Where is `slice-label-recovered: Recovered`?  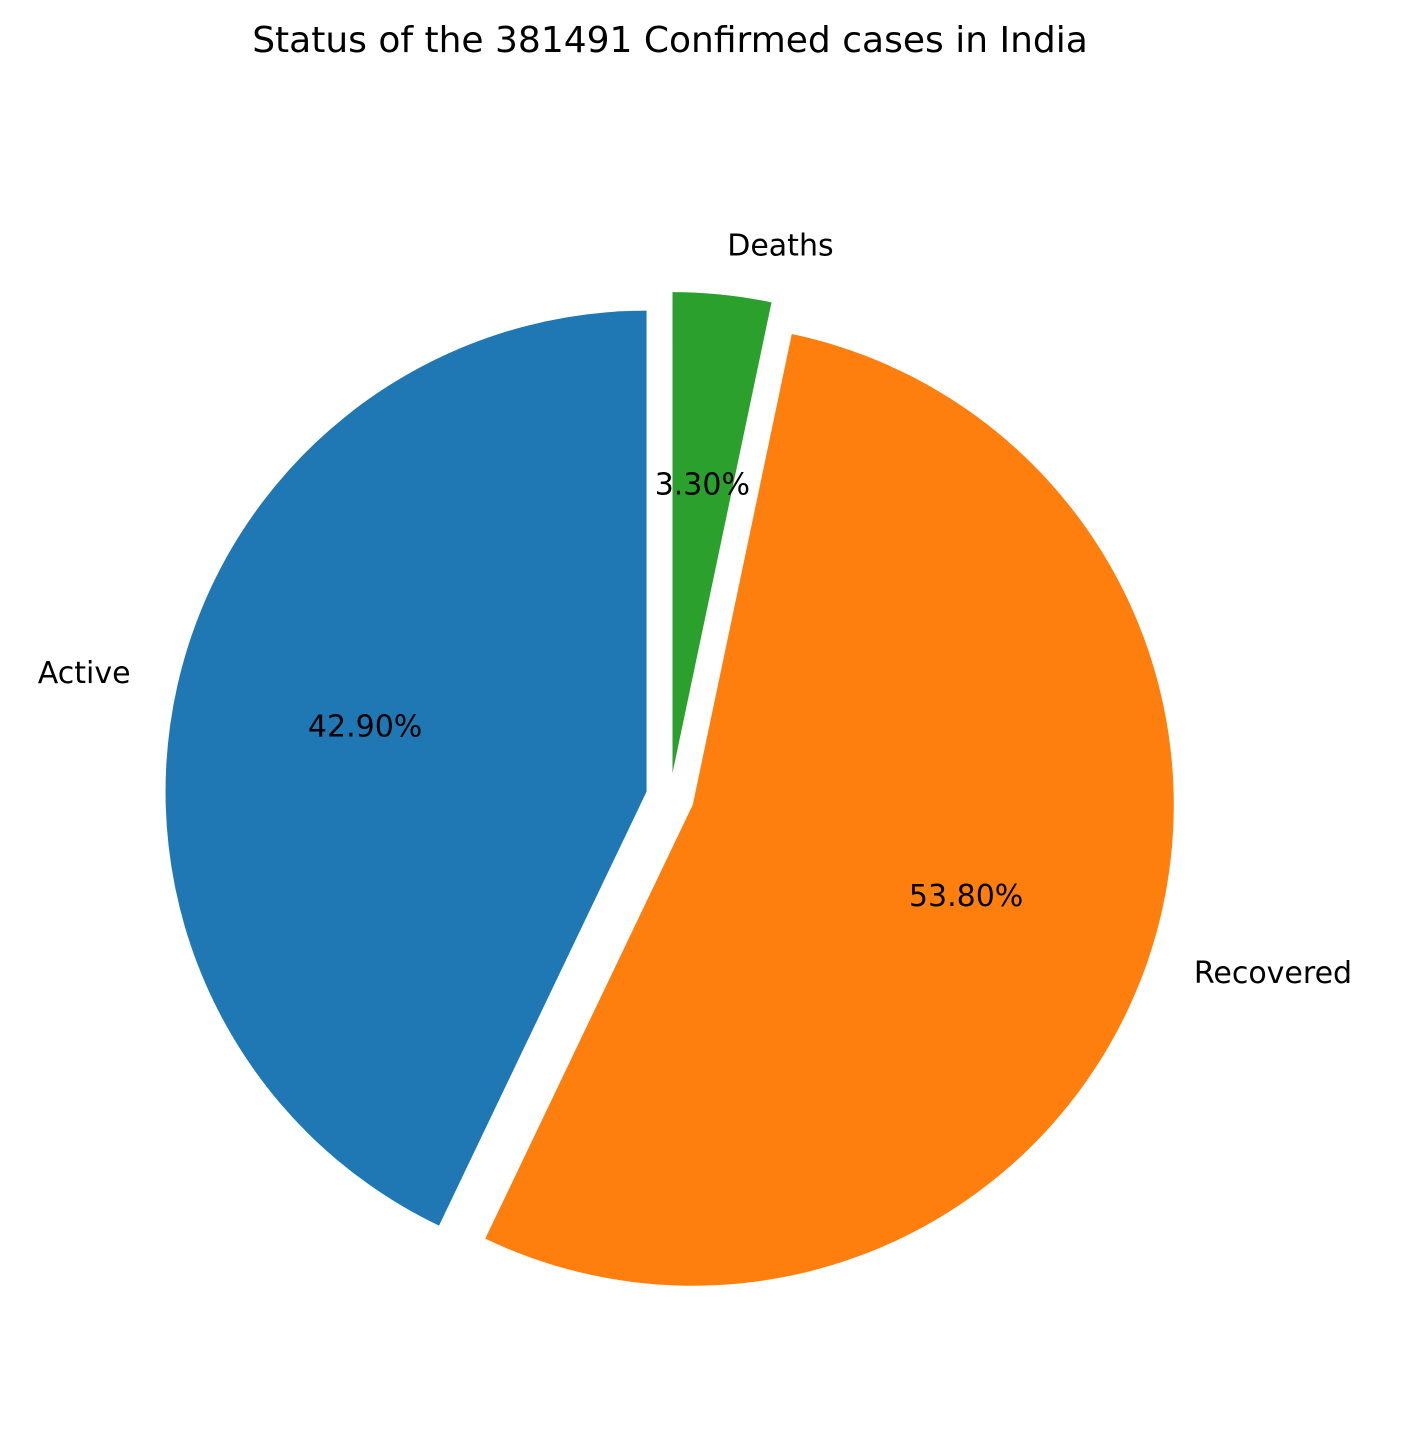 slice-label-recovered: Recovered is located at coordinates (1273, 973).